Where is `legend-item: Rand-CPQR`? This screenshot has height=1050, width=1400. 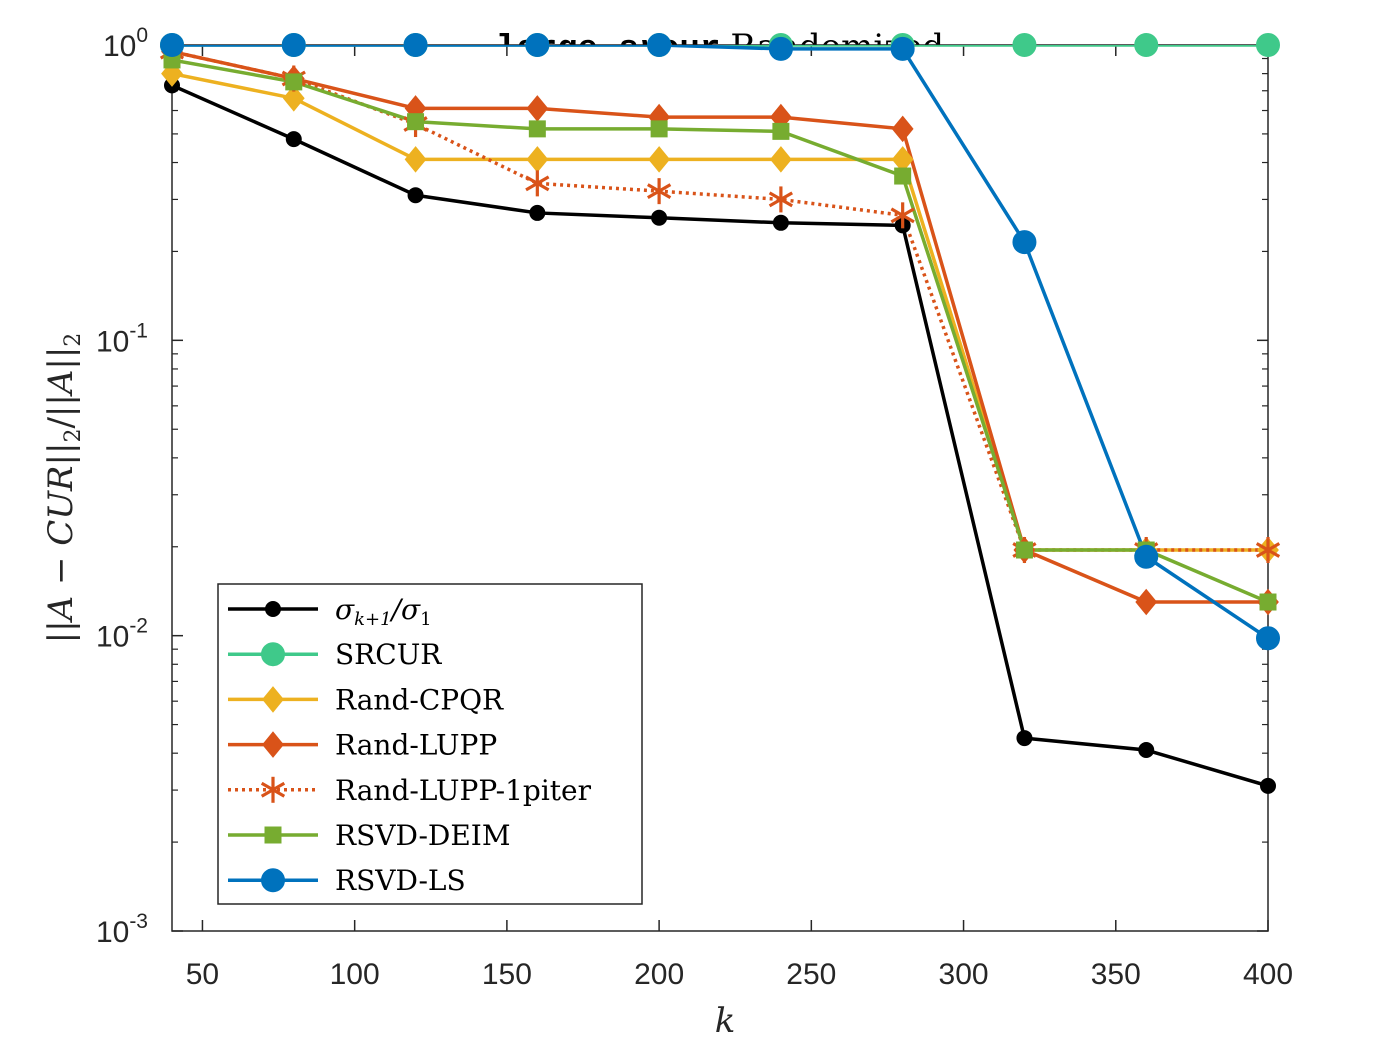 legend-item: Rand-CPQR is located at coordinates (366, 699).